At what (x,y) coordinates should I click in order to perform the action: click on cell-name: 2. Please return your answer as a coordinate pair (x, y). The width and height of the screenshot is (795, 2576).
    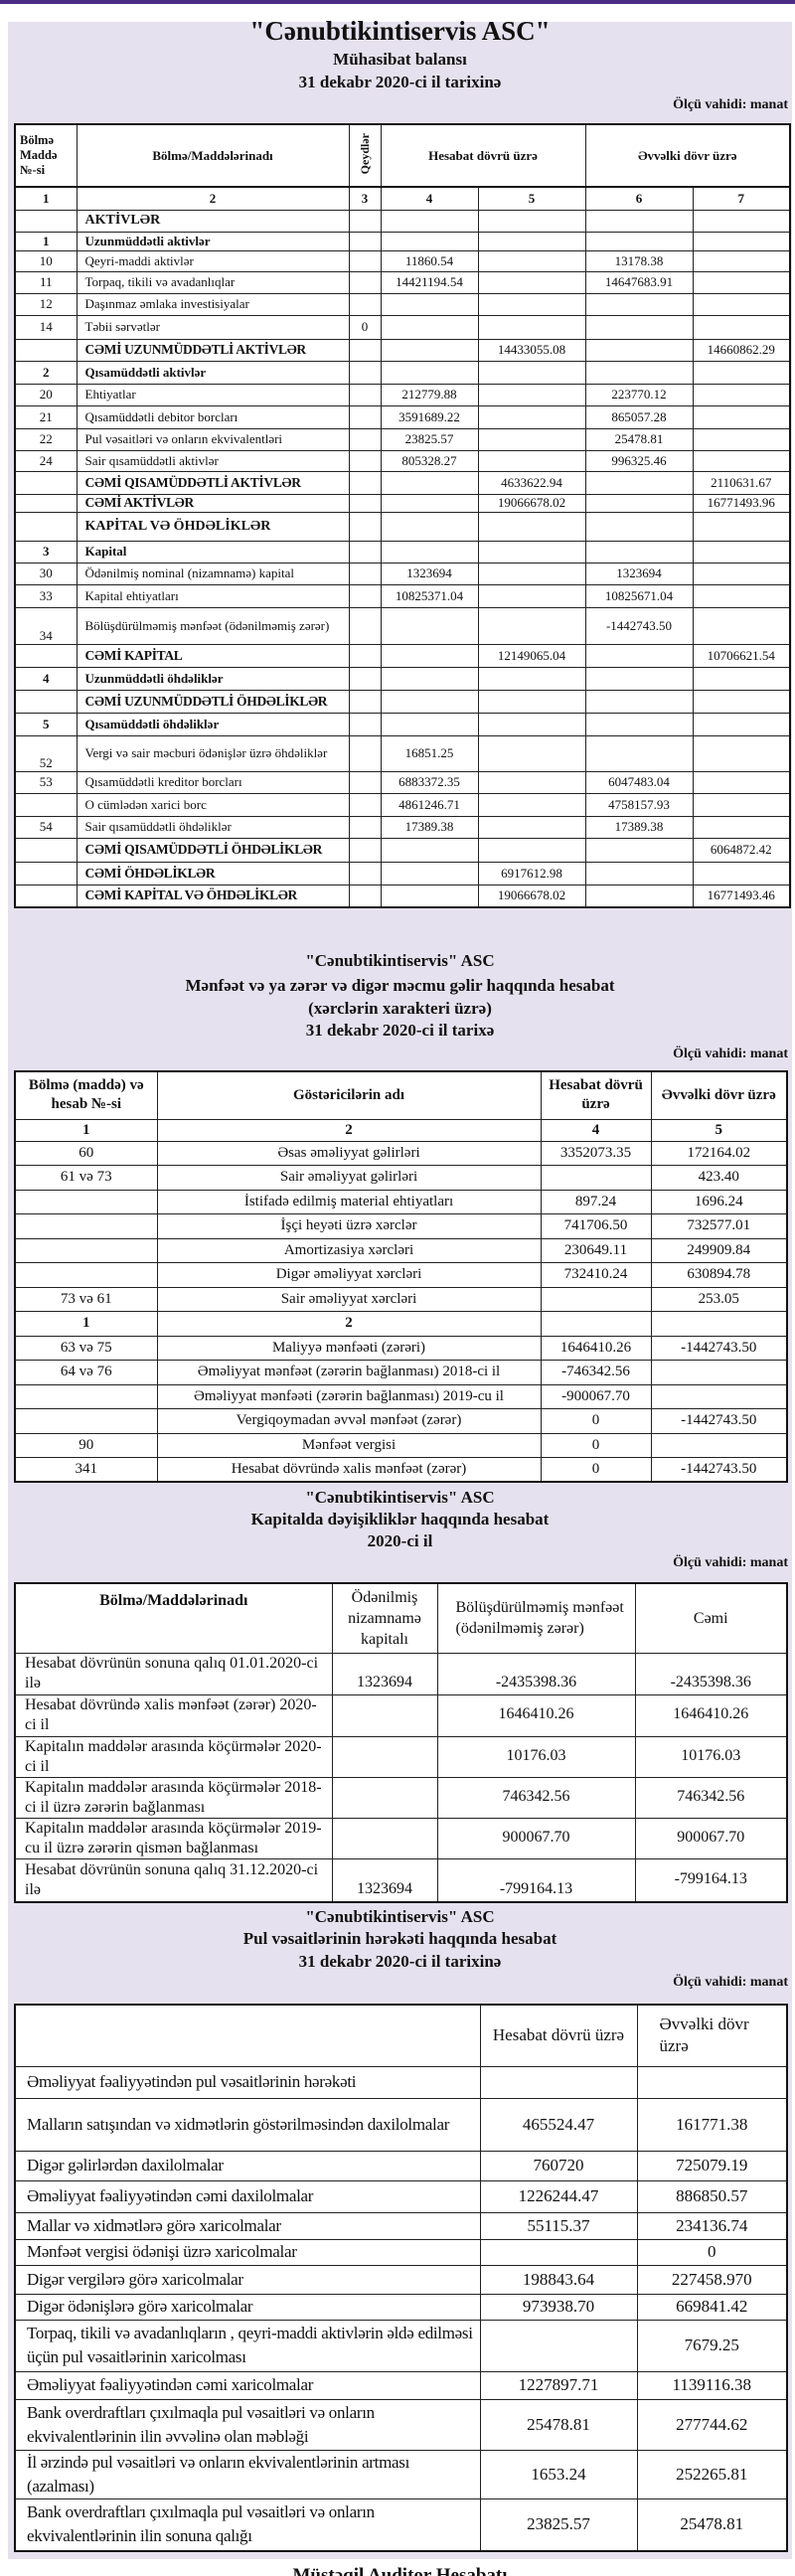
    Looking at the image, I should click on (349, 1324).